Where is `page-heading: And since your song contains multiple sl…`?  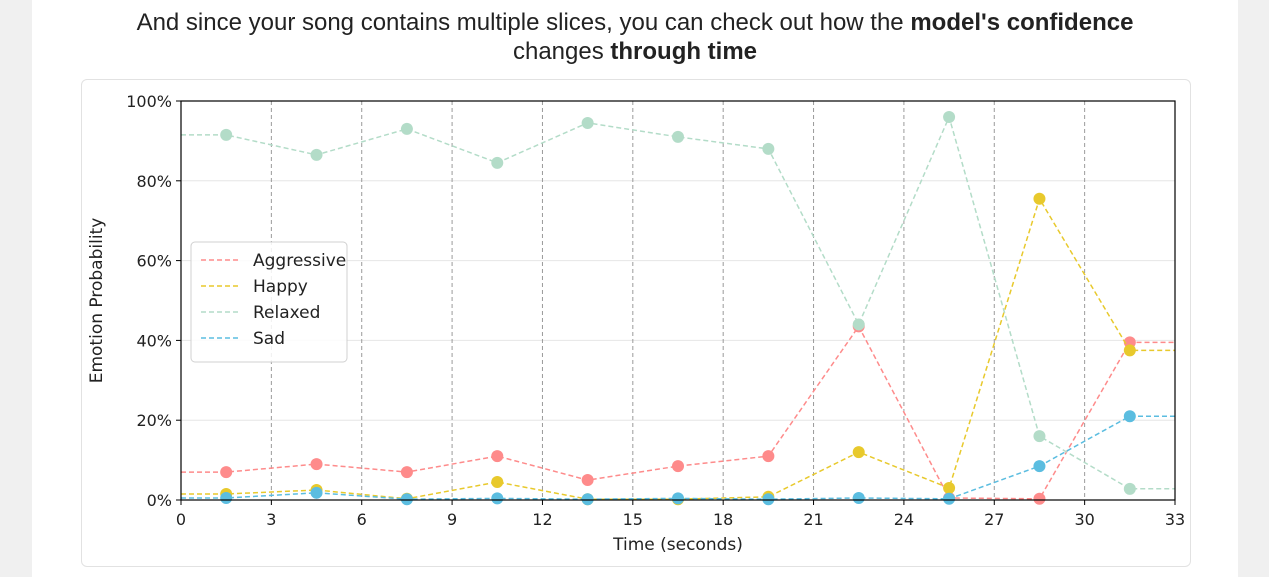 page-heading: And since your song contains multiple sl… is located at coordinates (635, 37).